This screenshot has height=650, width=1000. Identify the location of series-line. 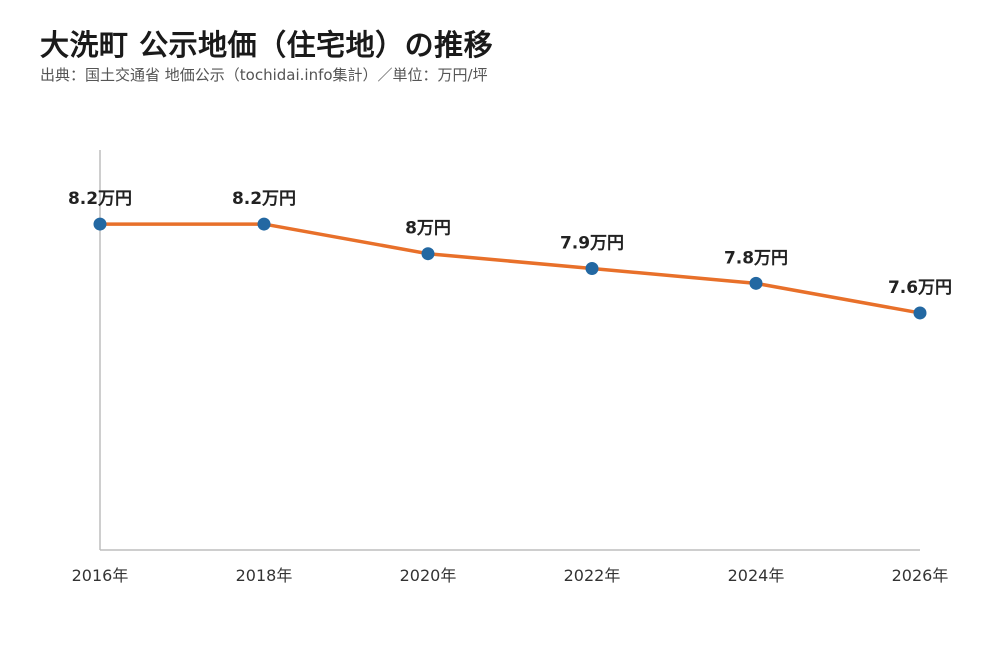
(510, 268).